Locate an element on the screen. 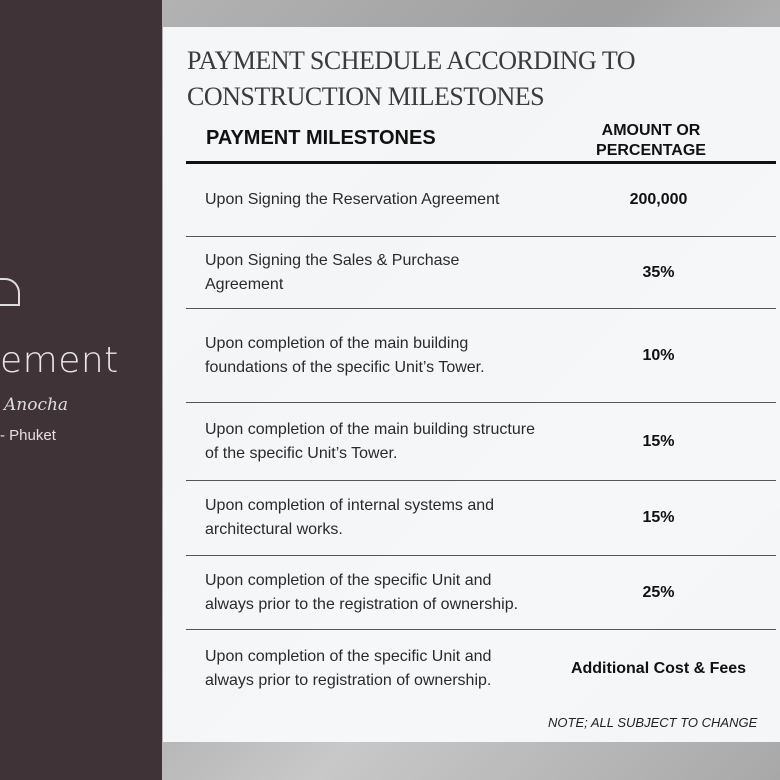 This screenshot has height=780, width=780. location: - Phuket is located at coordinates (28, 435).